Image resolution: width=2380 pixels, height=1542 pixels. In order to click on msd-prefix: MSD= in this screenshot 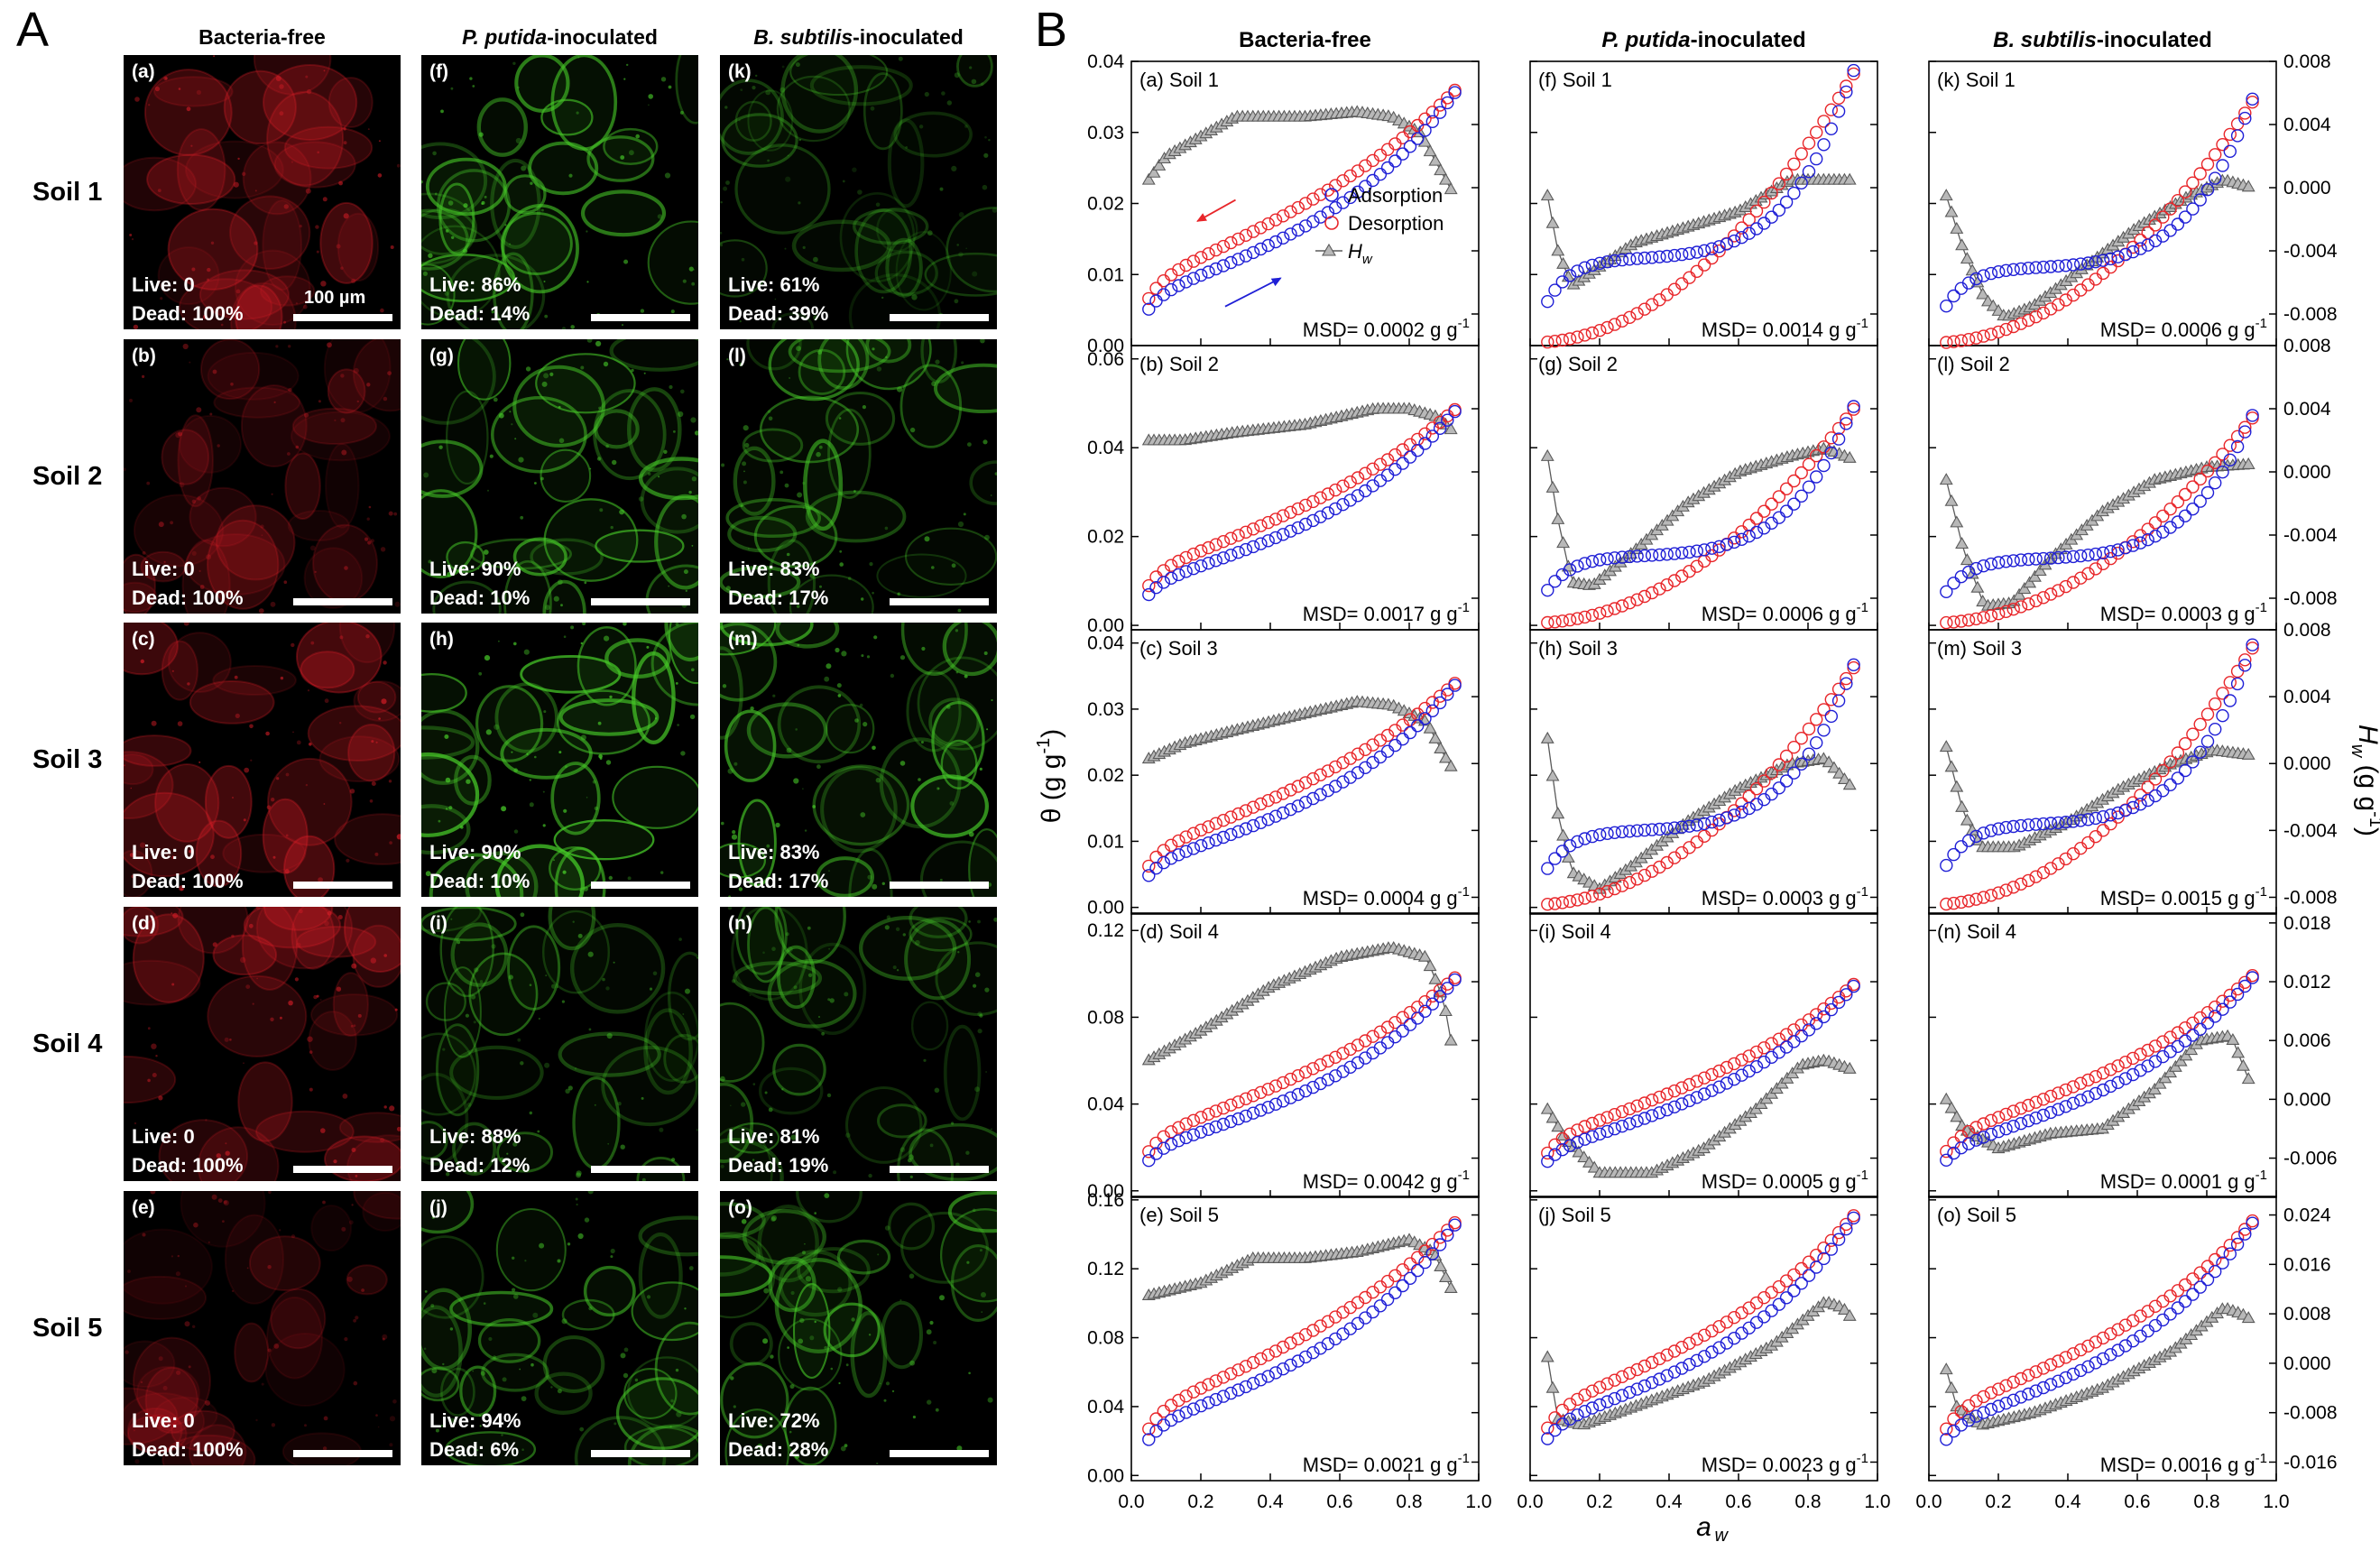, I will do `click(1334, 1181)`.